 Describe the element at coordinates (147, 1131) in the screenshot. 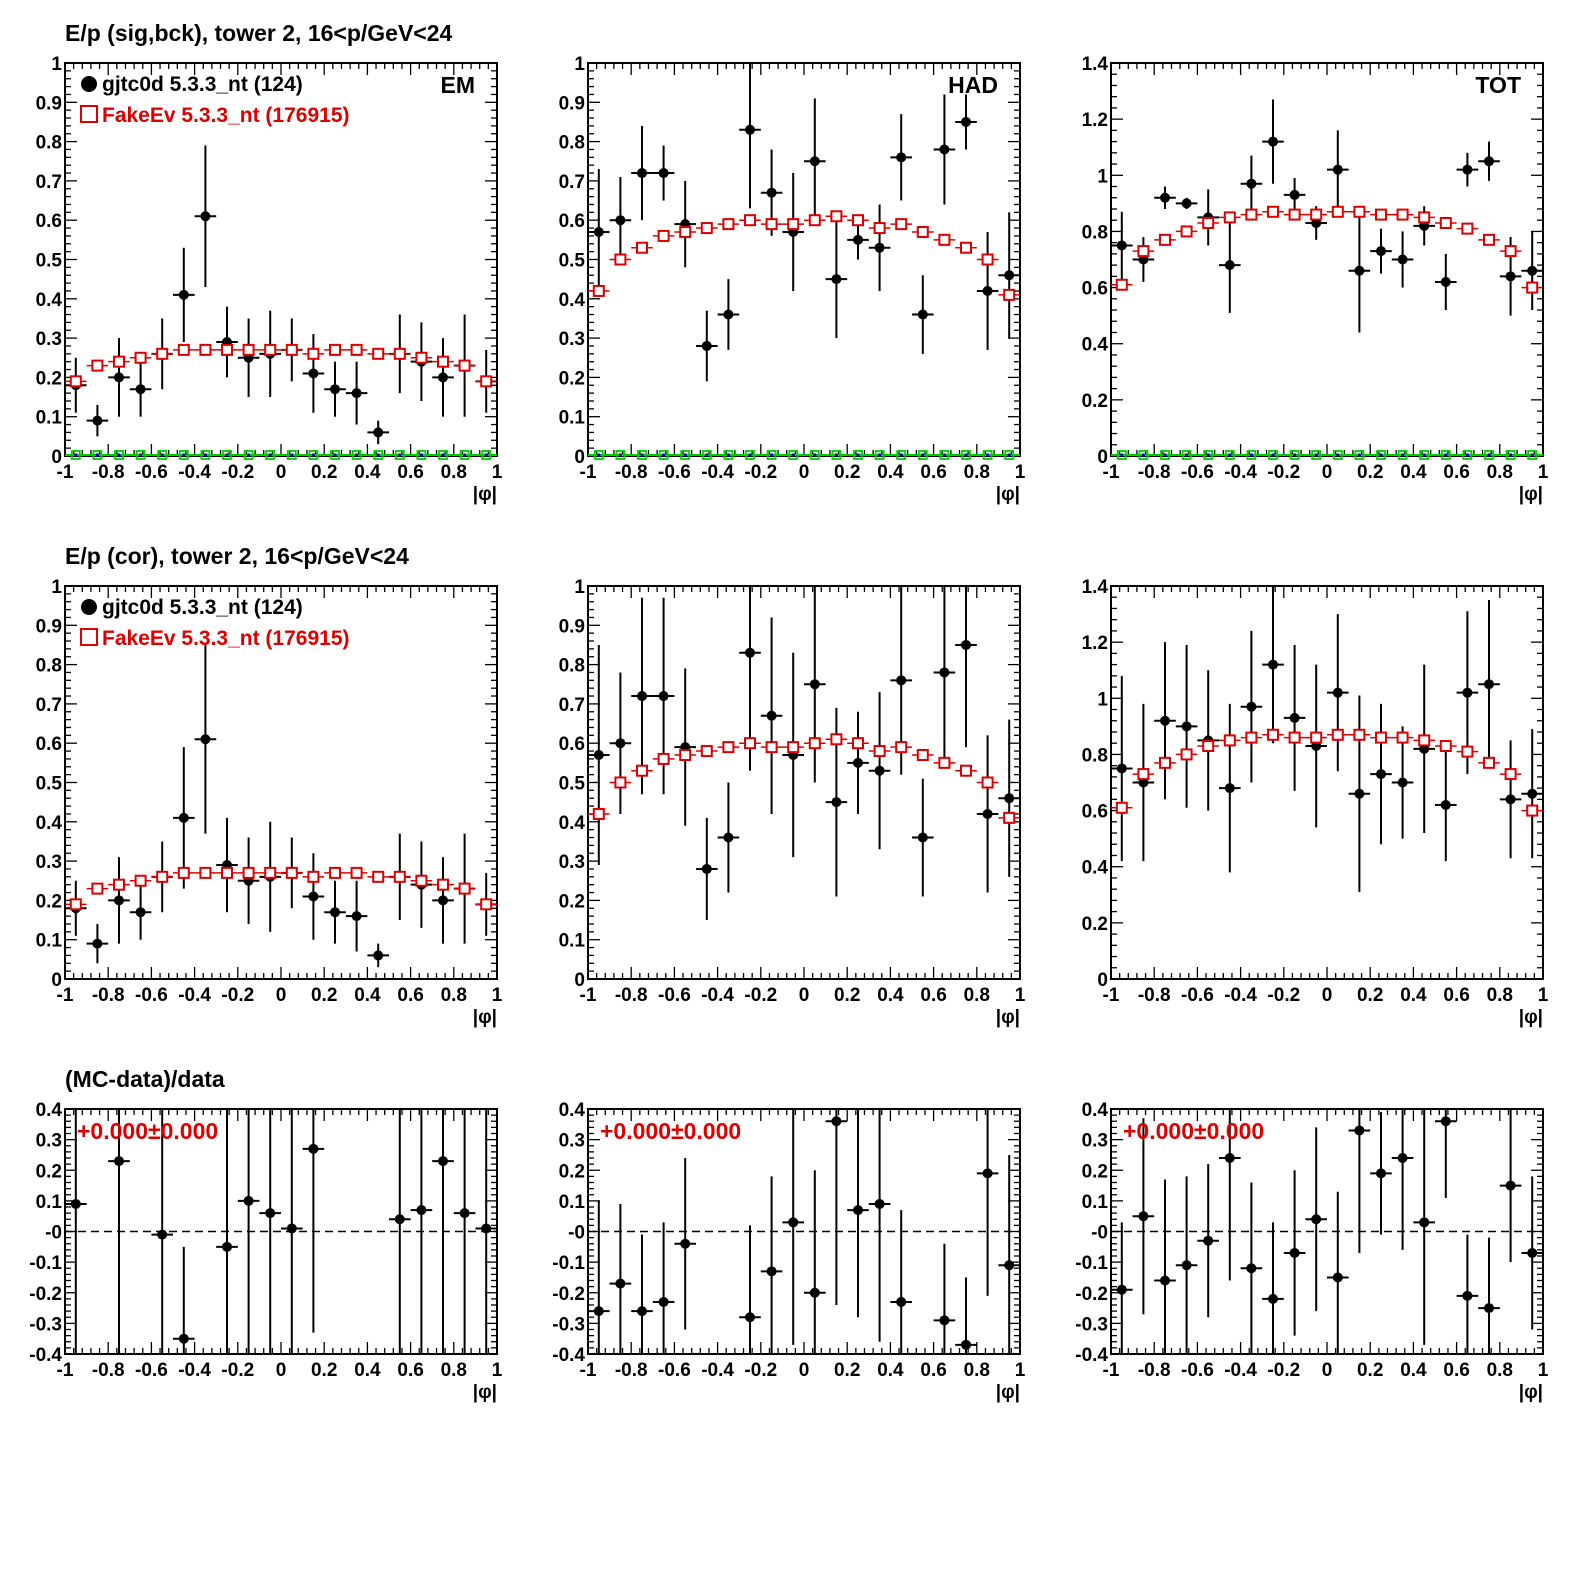

I see `annotation-text: +0.000±0.000` at that location.